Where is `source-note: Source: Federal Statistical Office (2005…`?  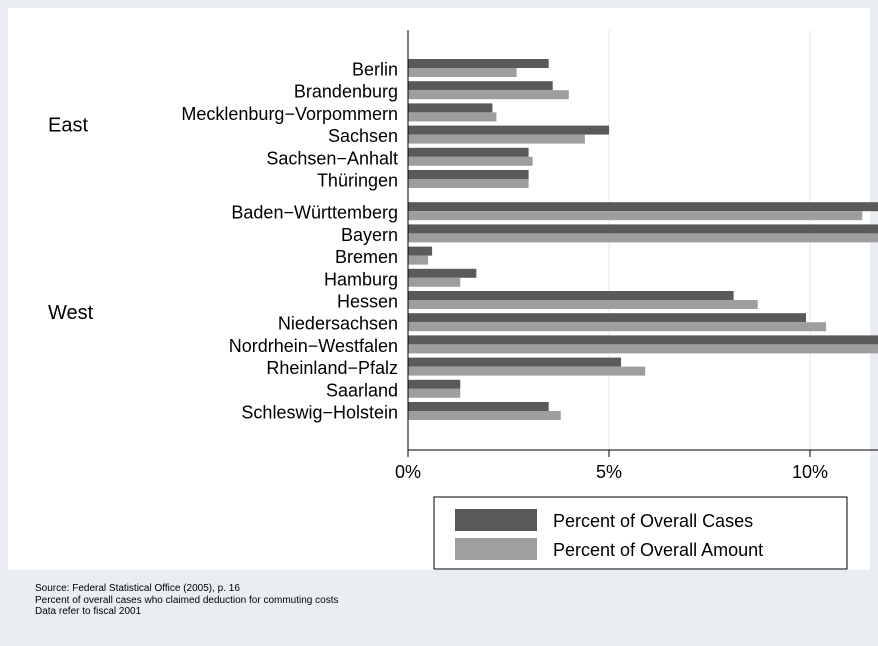
source-note: Source: Federal Statistical Office (2005… is located at coordinates (137, 588).